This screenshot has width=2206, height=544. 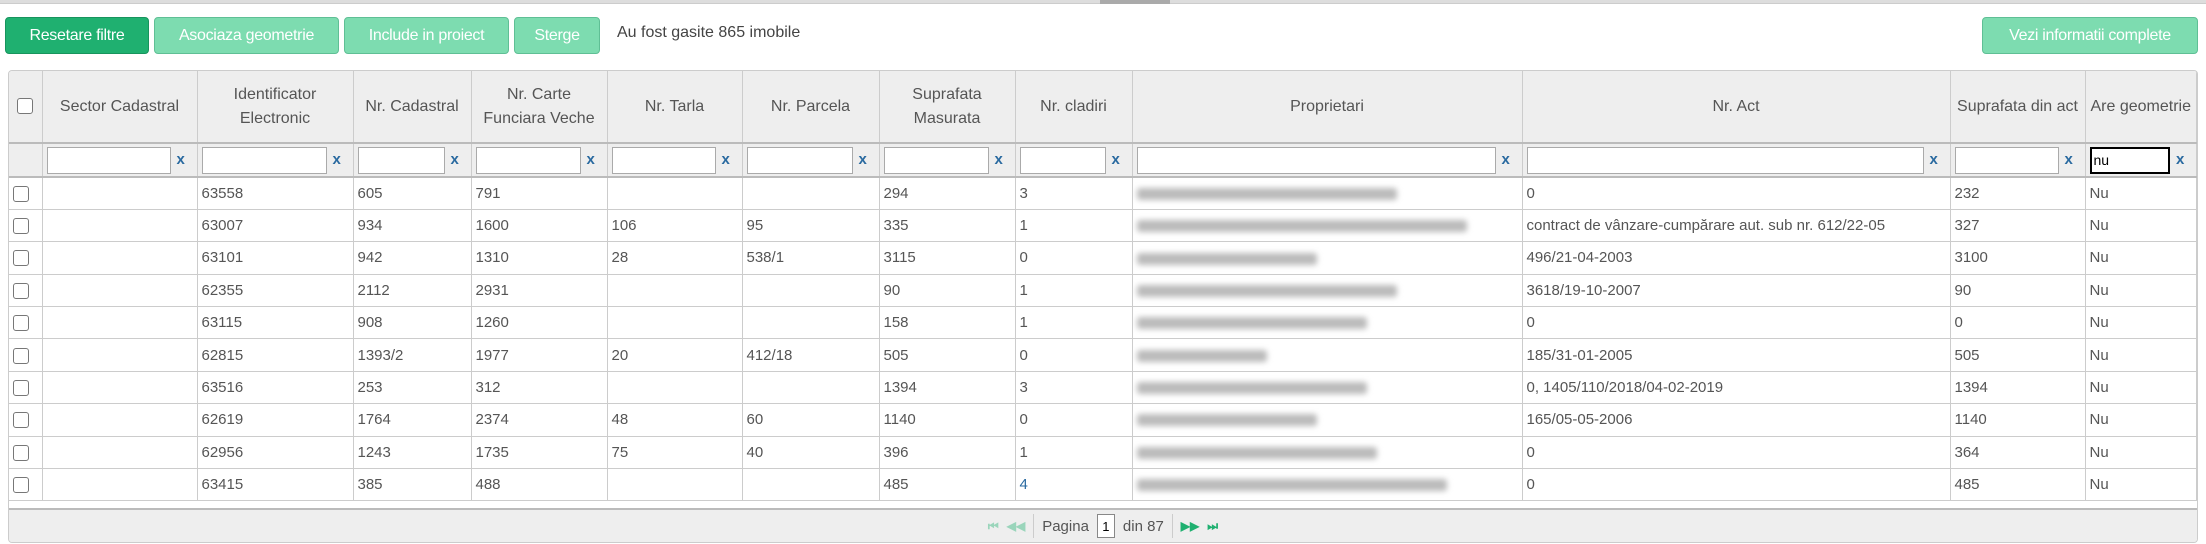 What do you see at coordinates (275, 420) in the screenshot?
I see `table-cell: 62619` at bounding box center [275, 420].